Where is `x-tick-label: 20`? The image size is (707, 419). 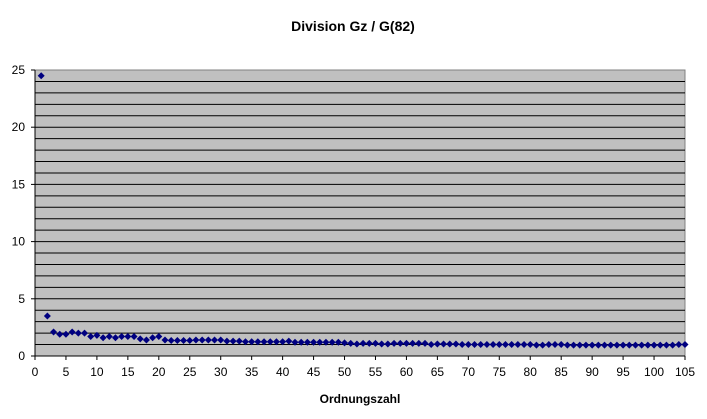
x-tick-label: 20 is located at coordinates (159, 372).